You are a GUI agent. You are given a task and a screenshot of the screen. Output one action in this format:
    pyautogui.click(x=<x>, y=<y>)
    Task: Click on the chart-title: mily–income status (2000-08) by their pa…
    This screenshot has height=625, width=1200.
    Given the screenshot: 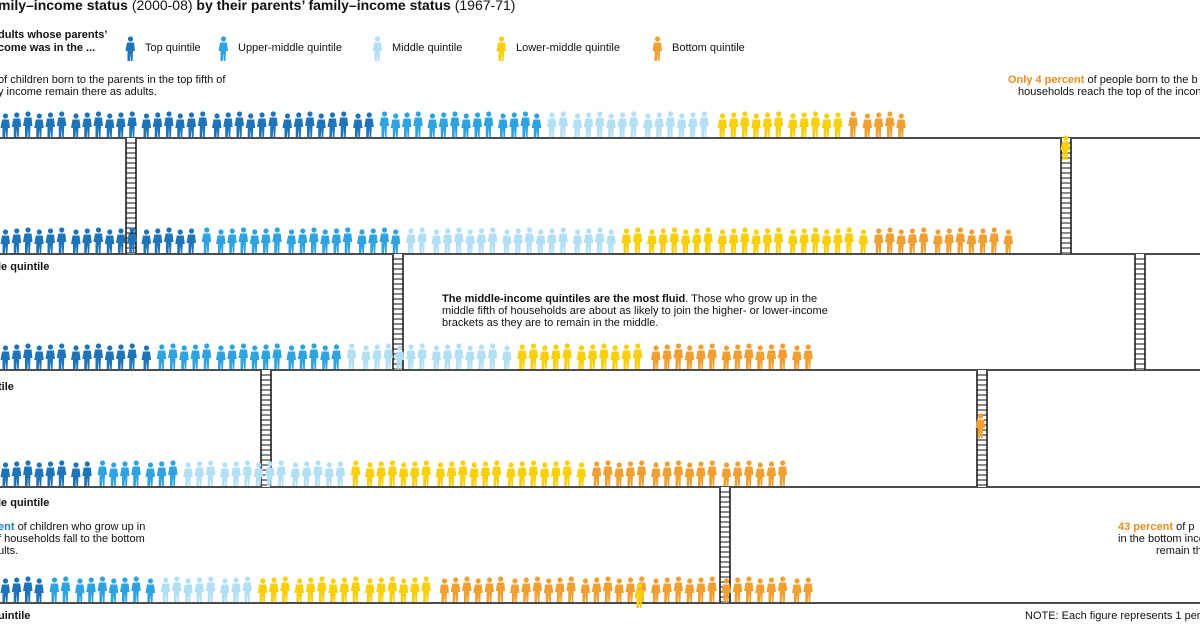 What is the action you would take?
    pyautogui.click(x=258, y=6)
    